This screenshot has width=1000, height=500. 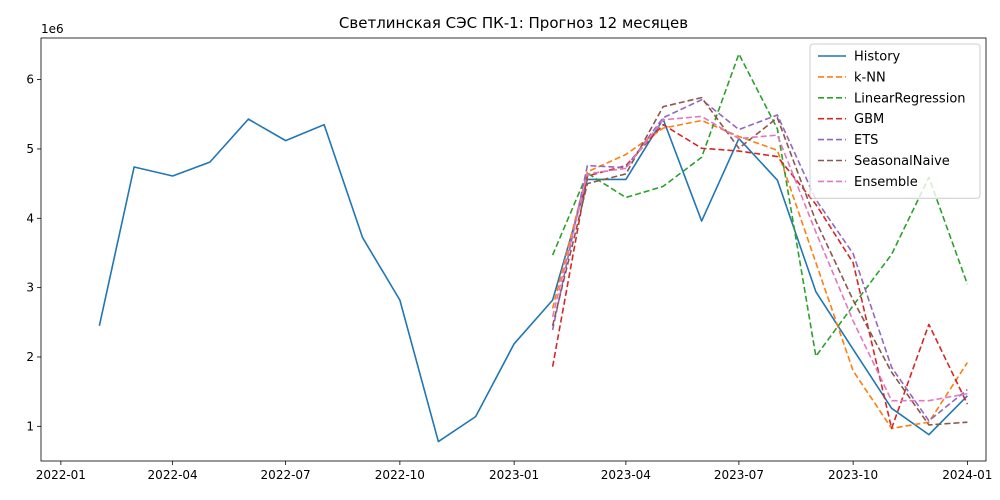 I want to click on legend-label: Ensemble, so click(x=886, y=182).